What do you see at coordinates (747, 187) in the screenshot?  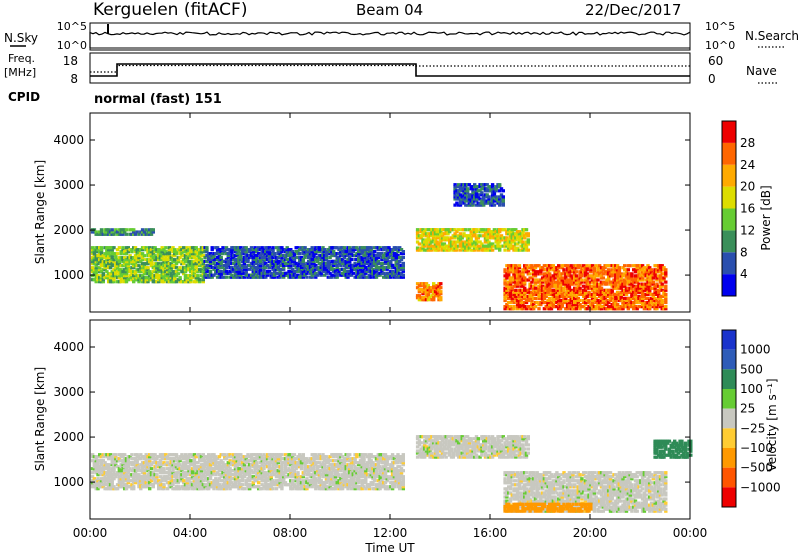 I see `colorbar-tick-label: 20` at bounding box center [747, 187].